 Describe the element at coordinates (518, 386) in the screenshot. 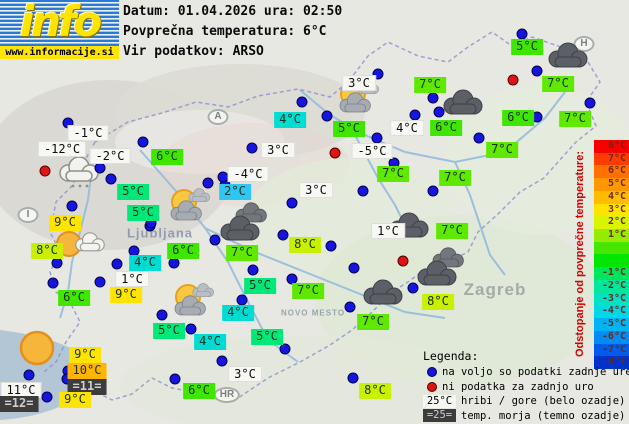

I see `legend-item-text: ni podatka za zadnjo uro` at that location.